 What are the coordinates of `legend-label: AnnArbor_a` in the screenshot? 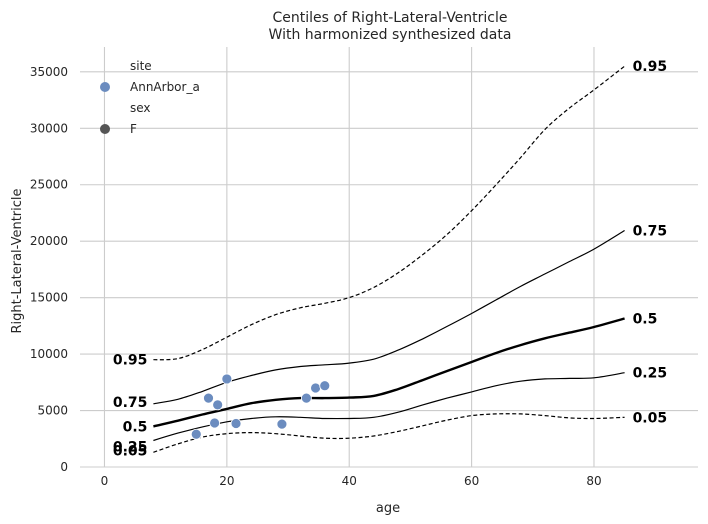 It's located at (165, 87).